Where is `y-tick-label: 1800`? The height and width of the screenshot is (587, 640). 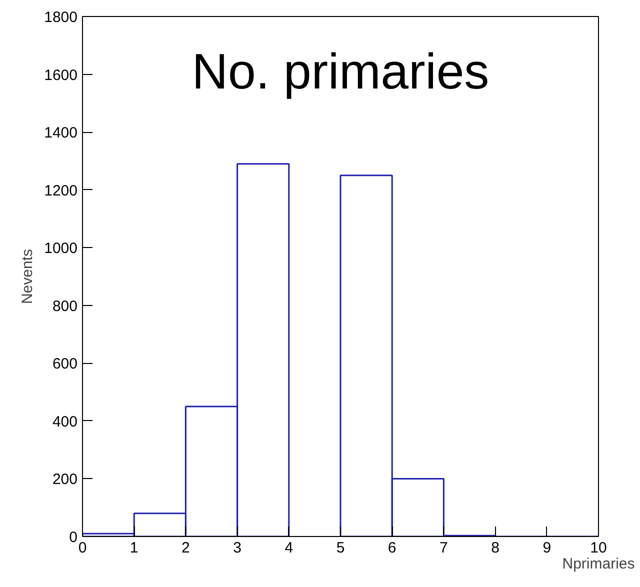 y-tick-label: 1800 is located at coordinates (61, 17).